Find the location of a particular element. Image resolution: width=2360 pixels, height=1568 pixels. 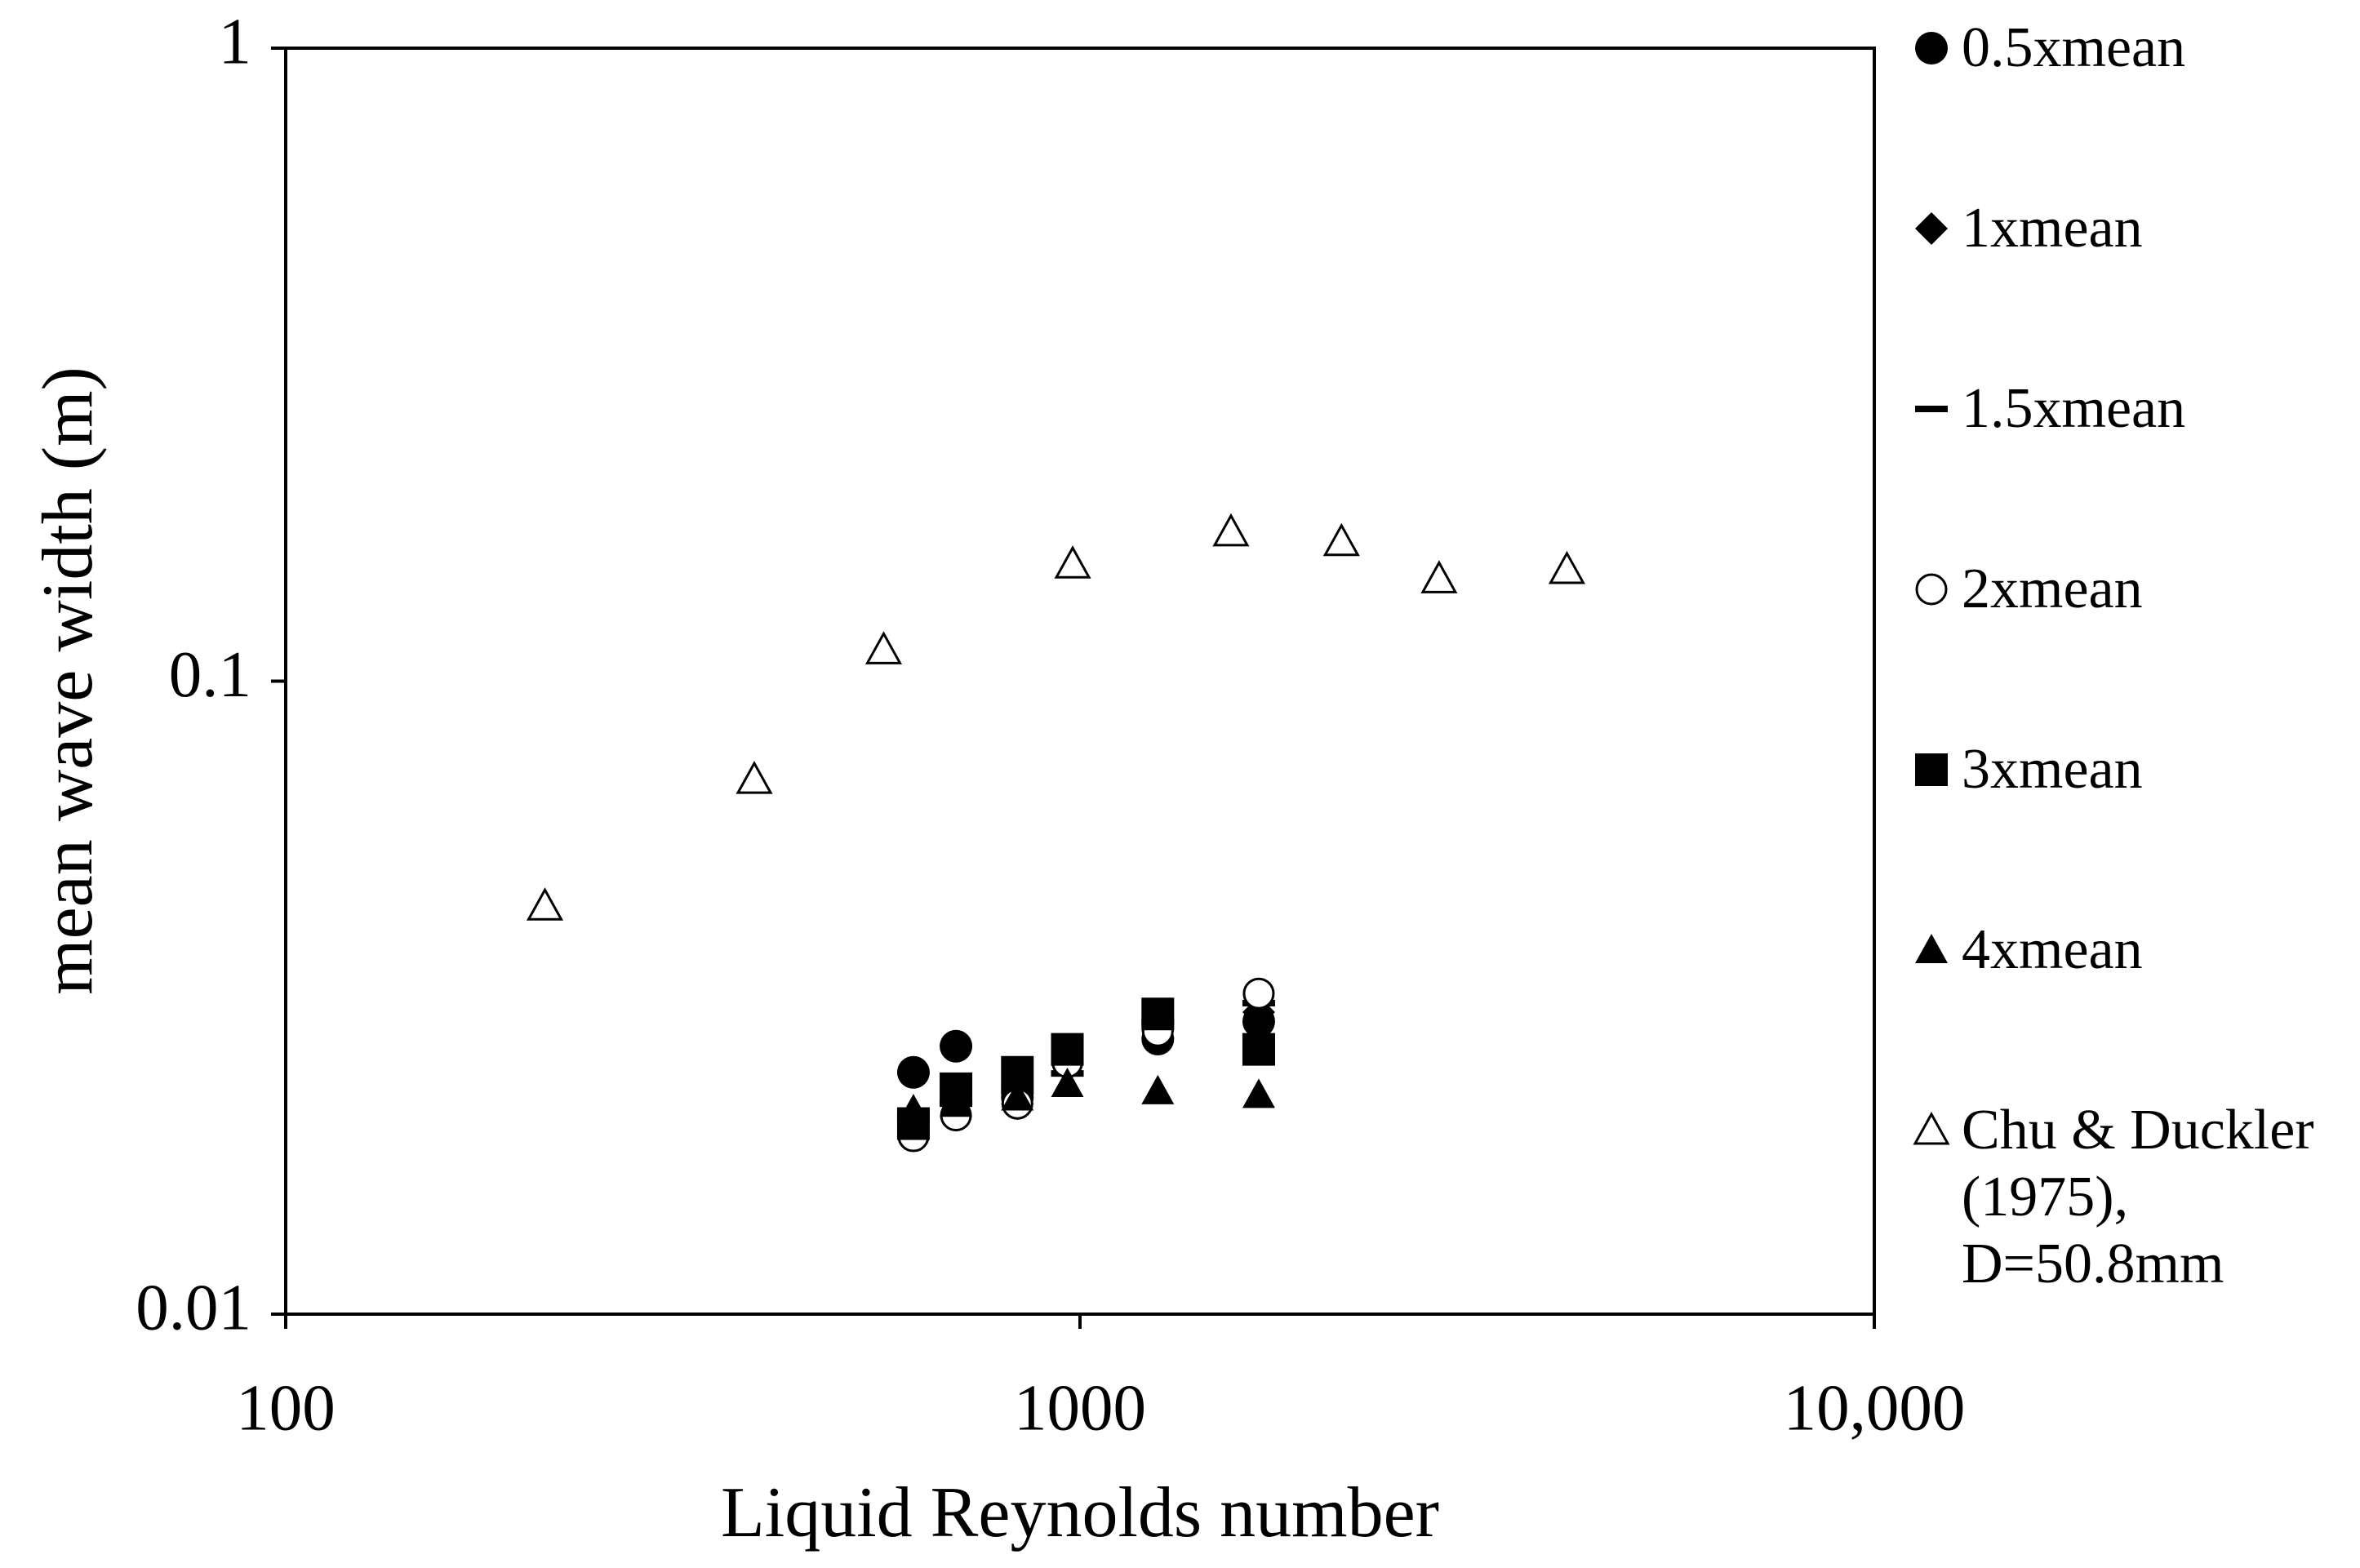

y-axis-title: mean wave width (m) is located at coordinates (69, 680).